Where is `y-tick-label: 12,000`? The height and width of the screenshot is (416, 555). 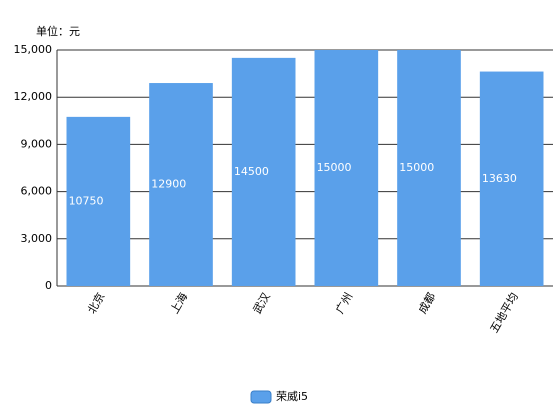
y-tick-label: 12,000 is located at coordinates (33, 96).